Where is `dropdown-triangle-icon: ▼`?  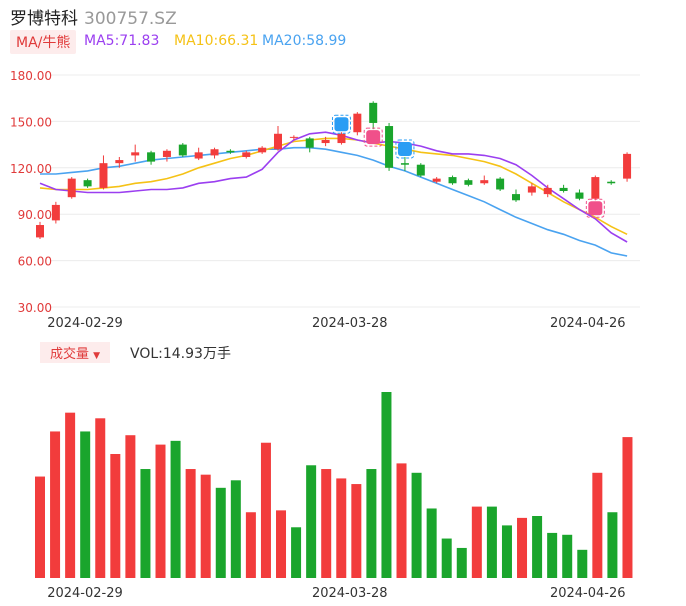 dropdown-triangle-icon: ▼ is located at coordinates (97, 356).